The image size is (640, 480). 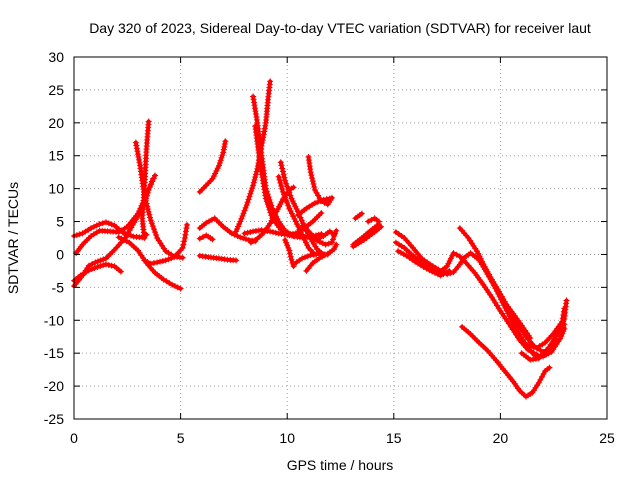 What do you see at coordinates (394, 438) in the screenshot?
I see `x-tick-label: 15` at bounding box center [394, 438].